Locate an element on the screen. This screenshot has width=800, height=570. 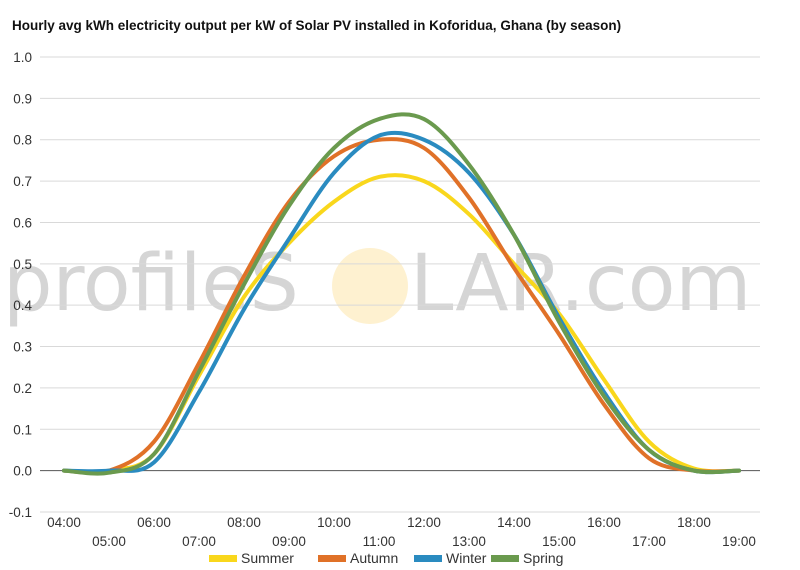
x-tick-label: 08:00 is located at coordinates (244, 522).